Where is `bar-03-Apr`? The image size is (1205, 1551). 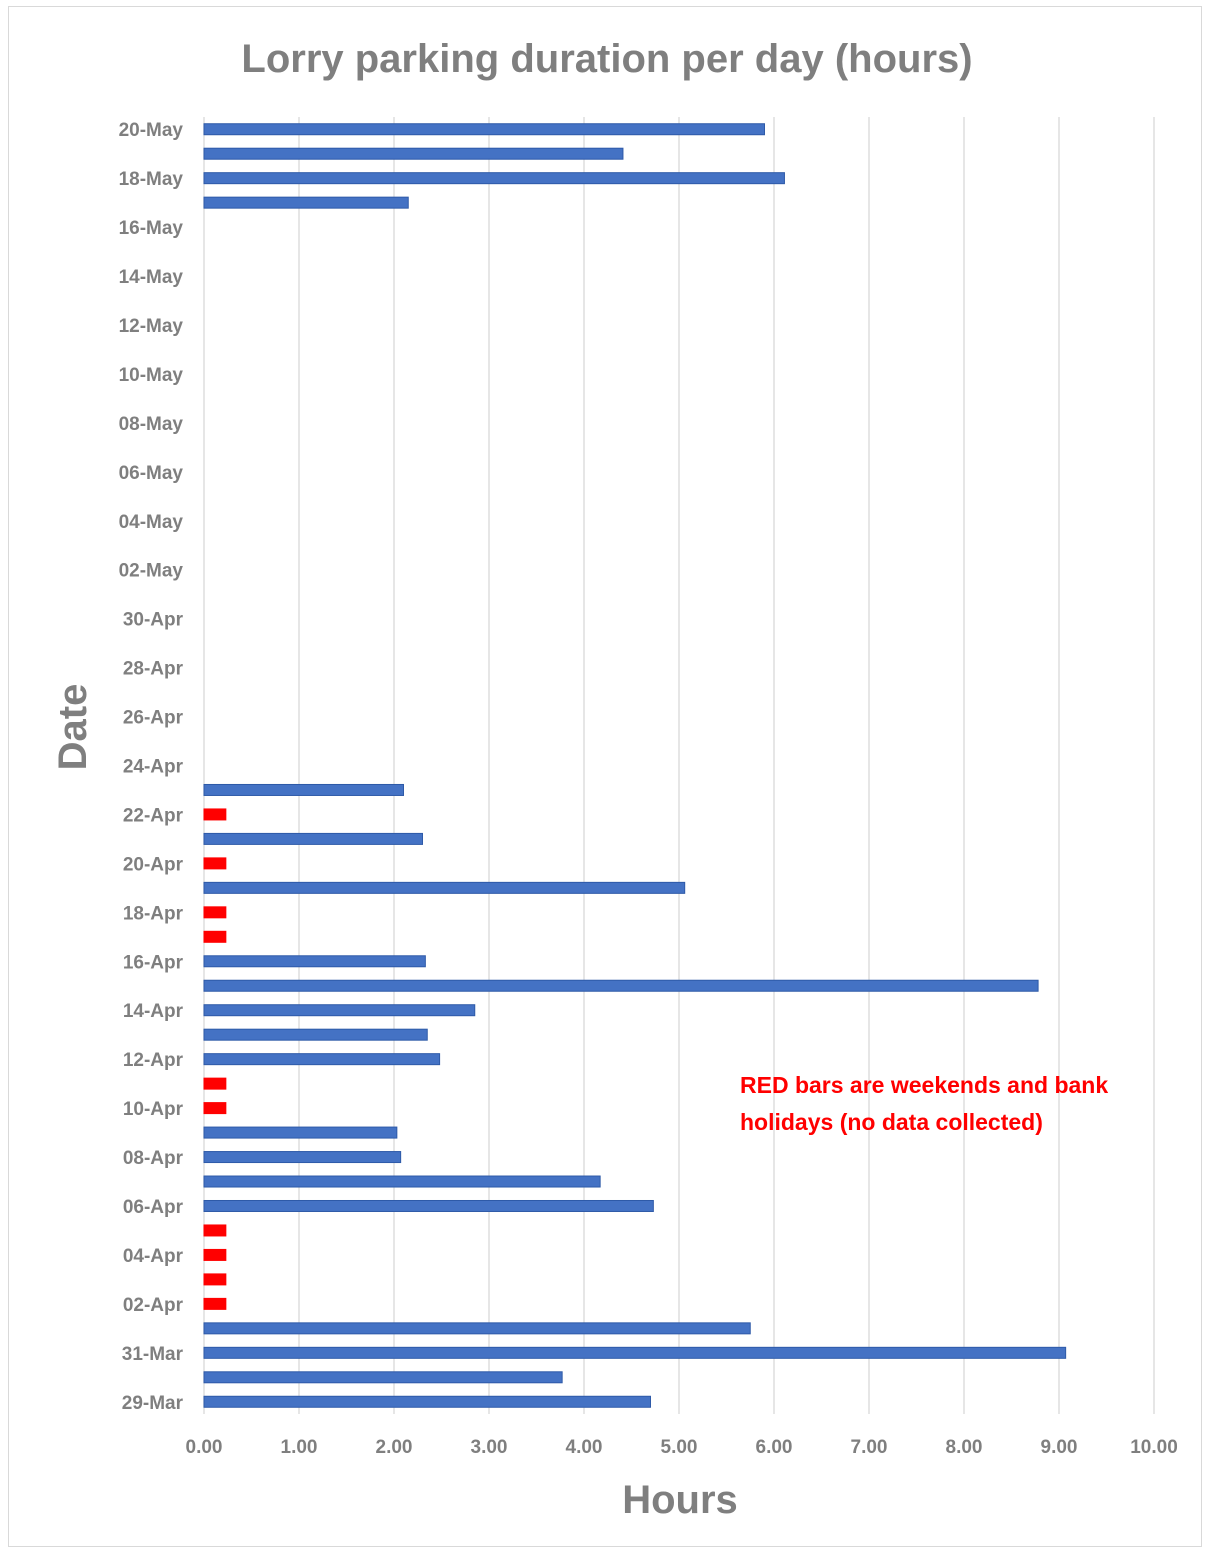 bar-03-Apr is located at coordinates (215, 1279).